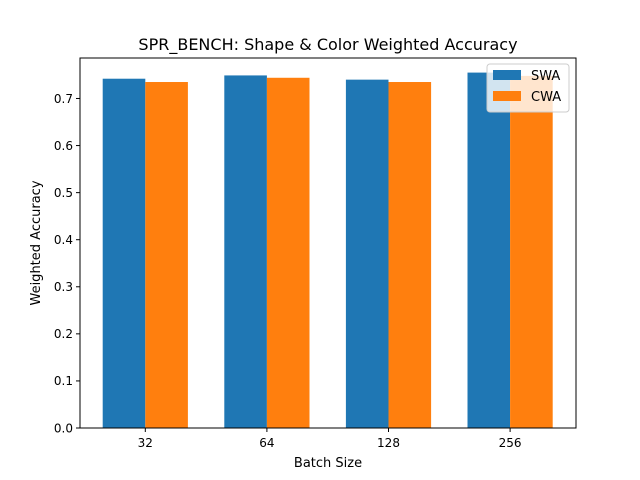 This screenshot has height=480, width=640. Describe the element at coordinates (330, 439) in the screenshot. I see `x-axis: 32 64 128 256` at that location.